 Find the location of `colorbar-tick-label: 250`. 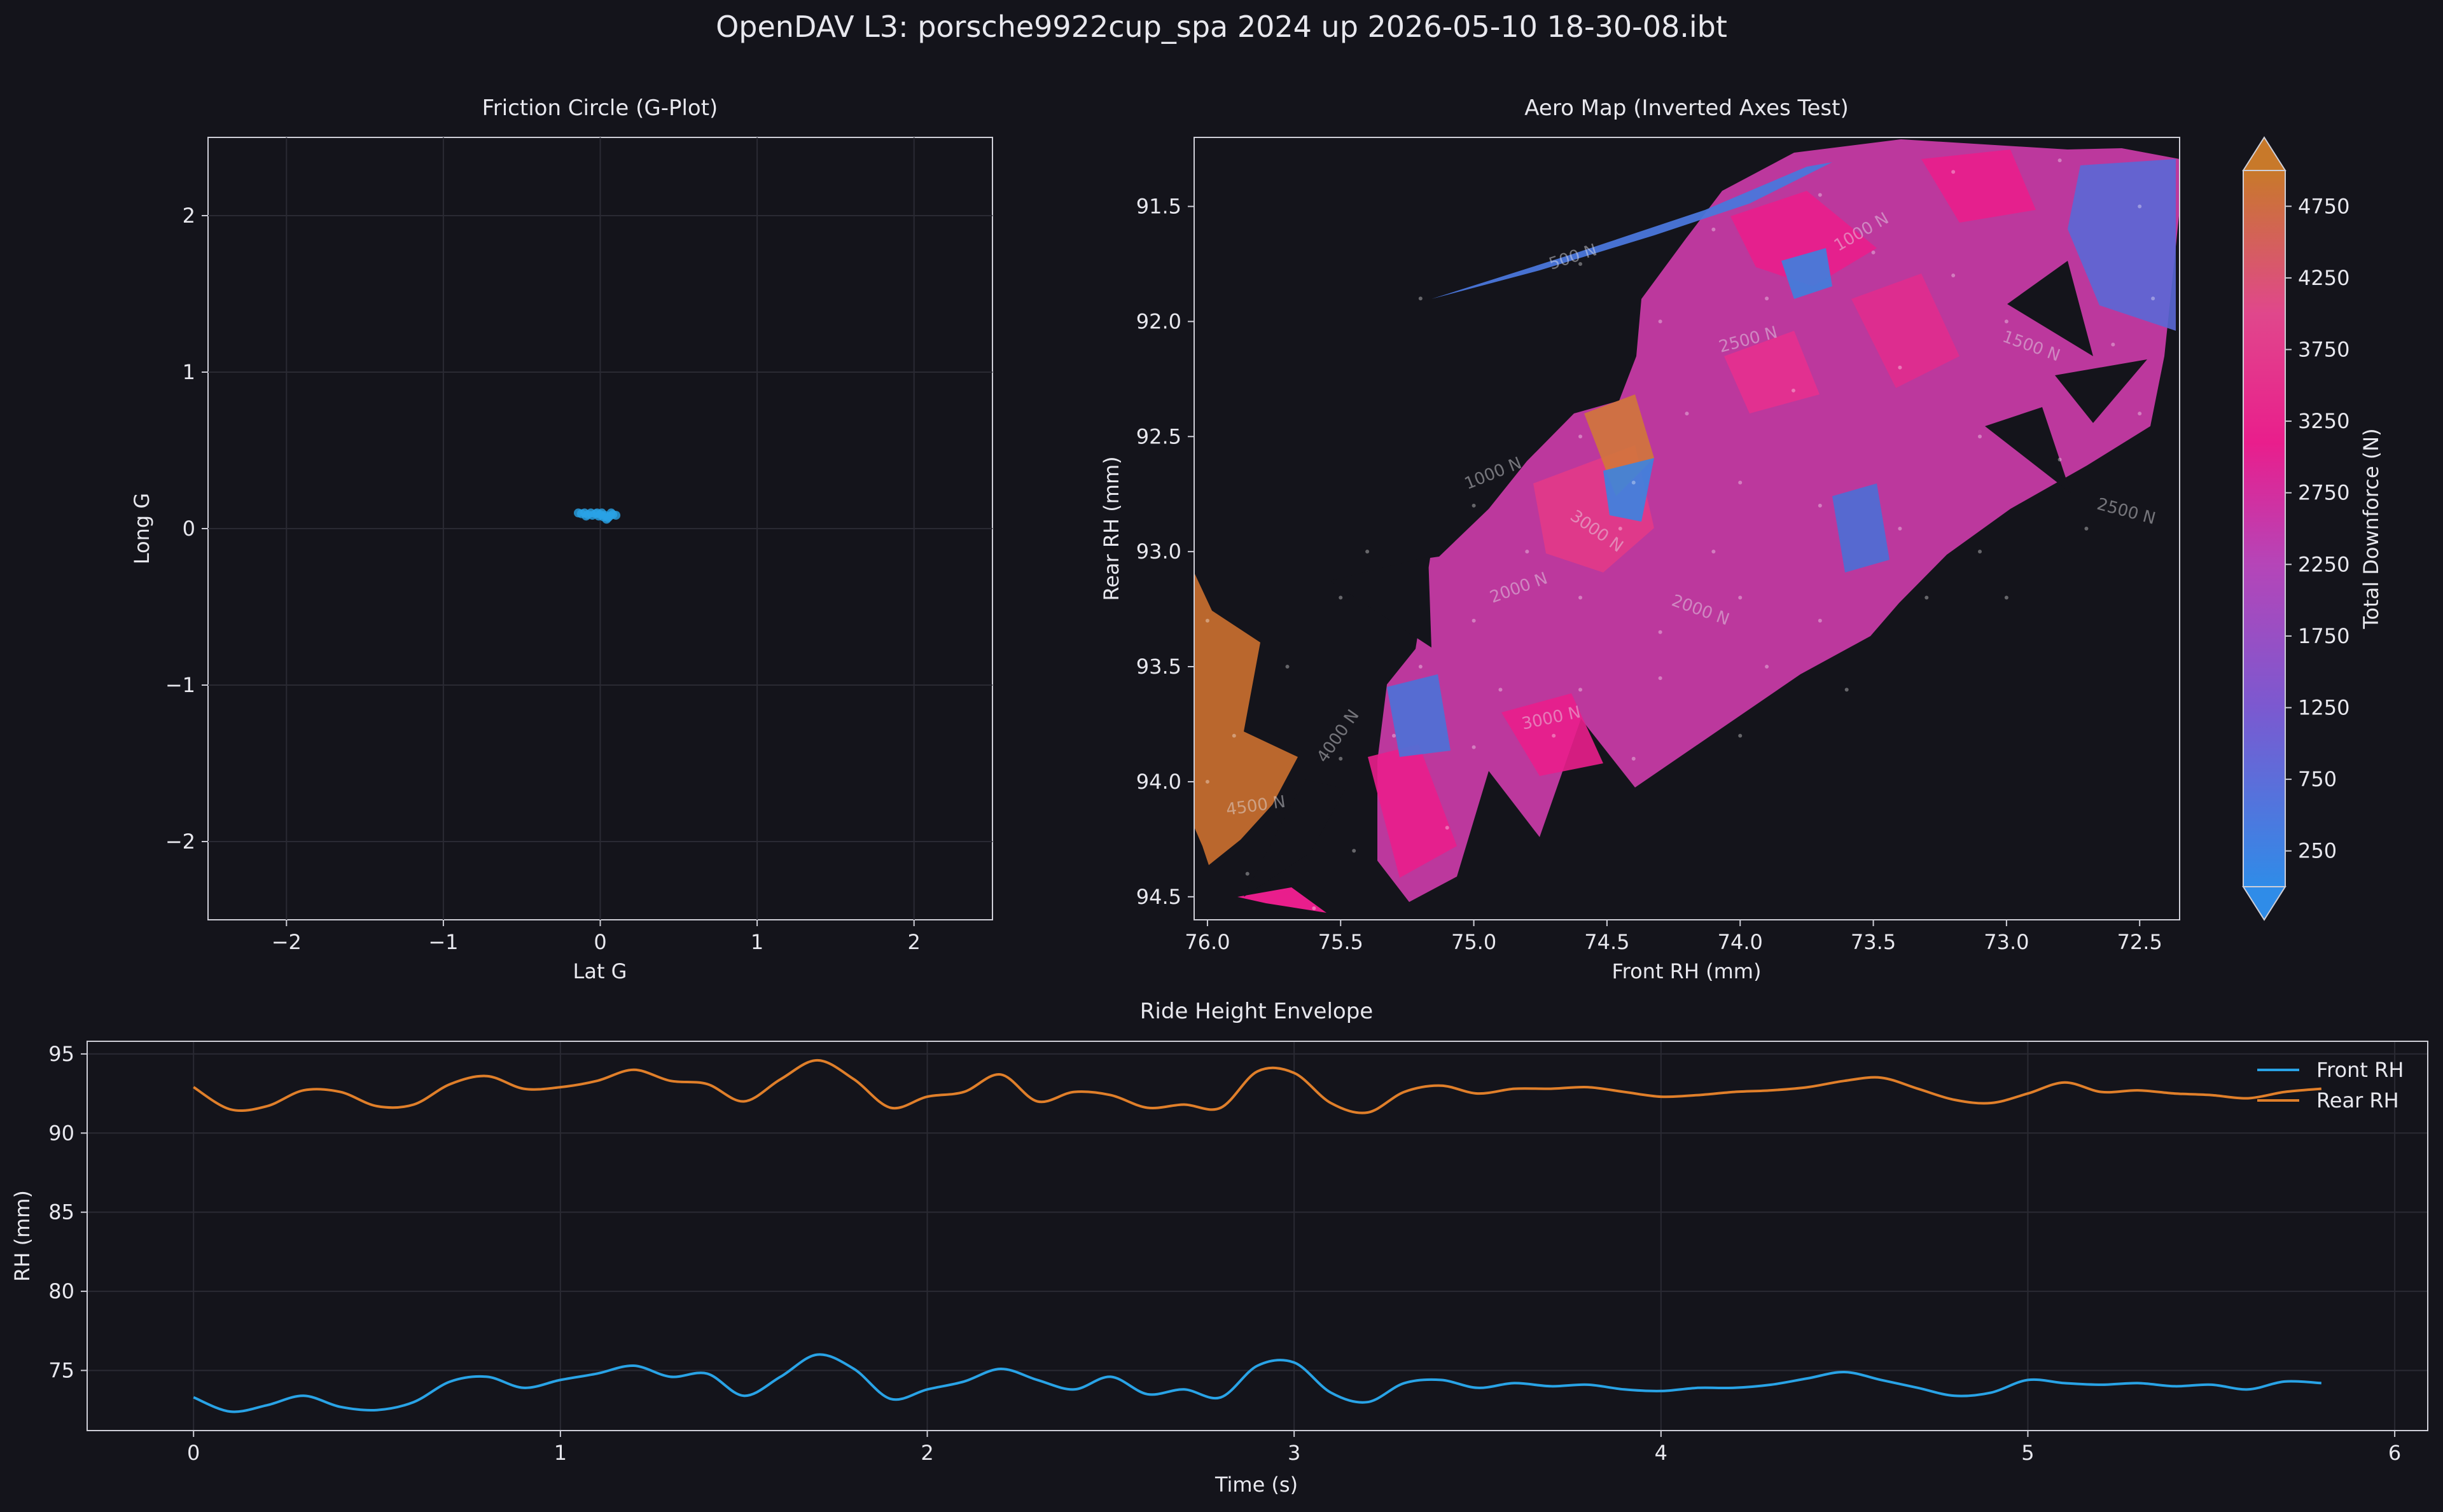

colorbar-tick-label: 250 is located at coordinates (2317, 851).